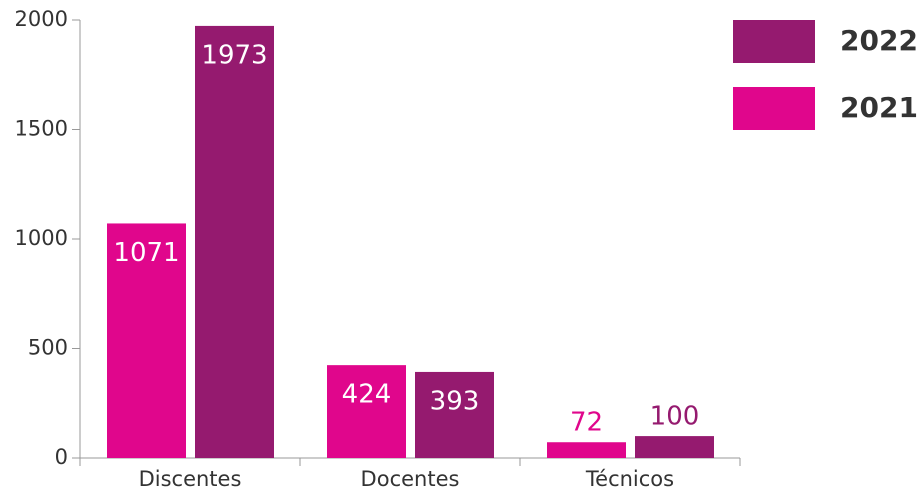 This screenshot has height=490, width=917. Describe the element at coordinates (586, 423) in the screenshot. I see `value-label: 72` at that location.